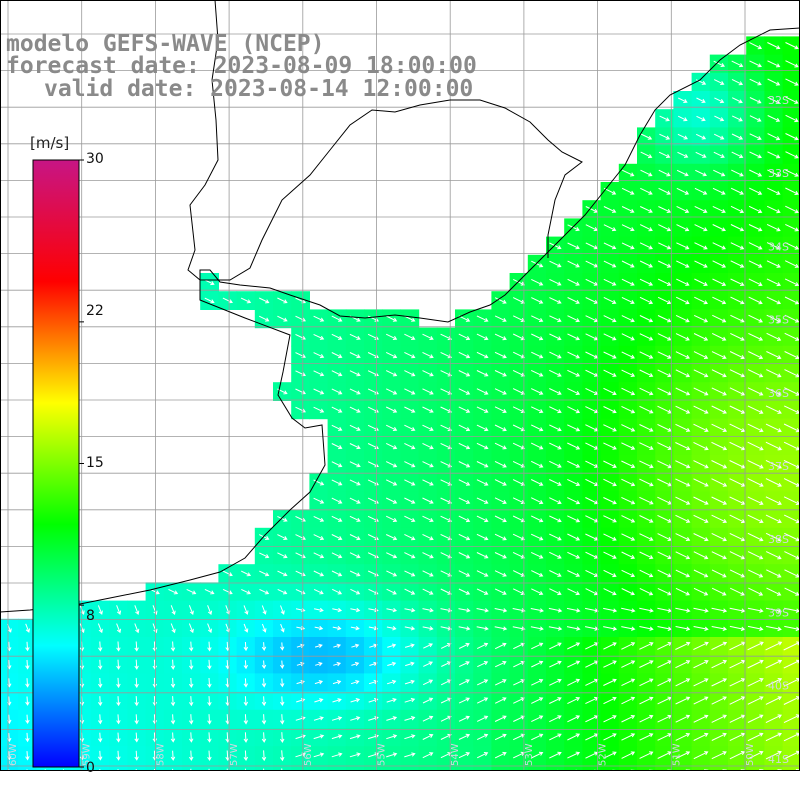 This screenshot has width=800, height=804. What do you see at coordinates (455, 754) in the screenshot?
I see `lon-label: 54W` at bounding box center [455, 754].